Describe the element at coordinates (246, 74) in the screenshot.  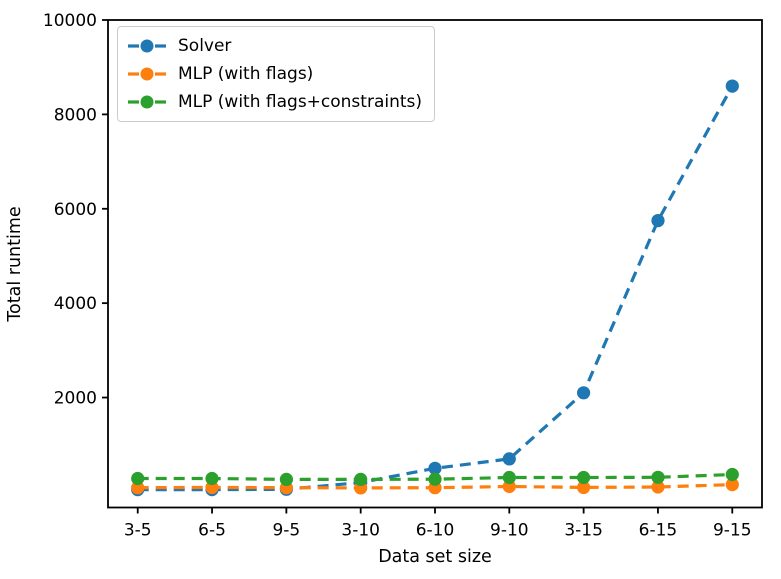
I see `legend-label: MLP (with flags)` at that location.